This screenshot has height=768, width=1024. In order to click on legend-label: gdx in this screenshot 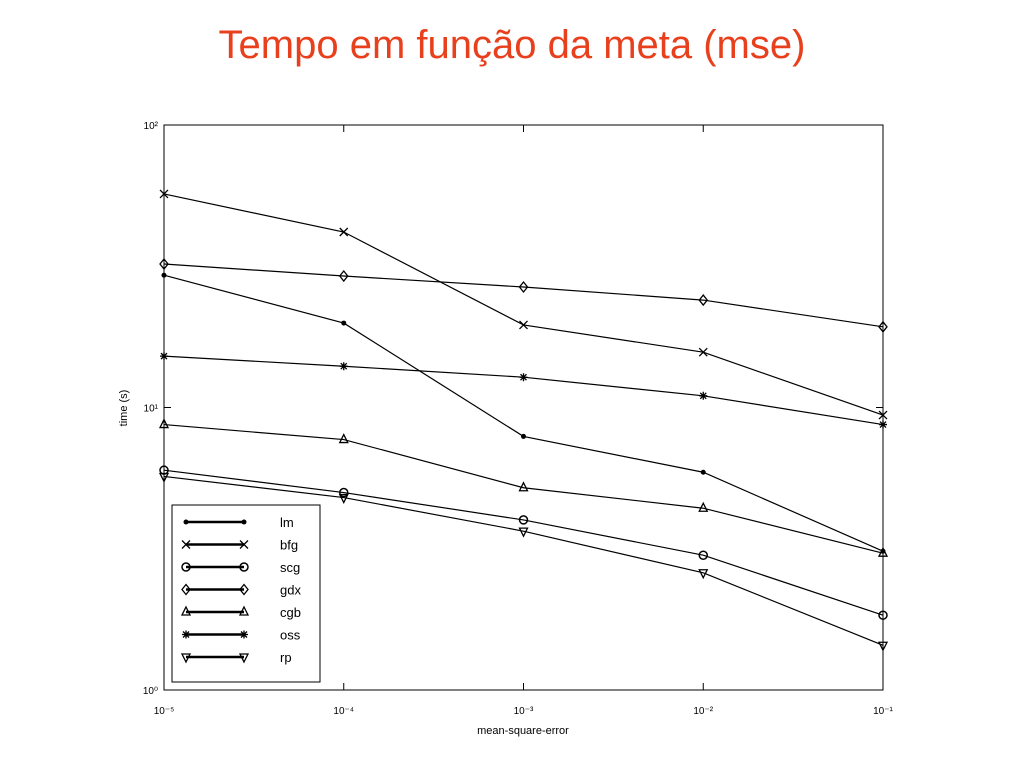, I will do `click(290, 590)`.